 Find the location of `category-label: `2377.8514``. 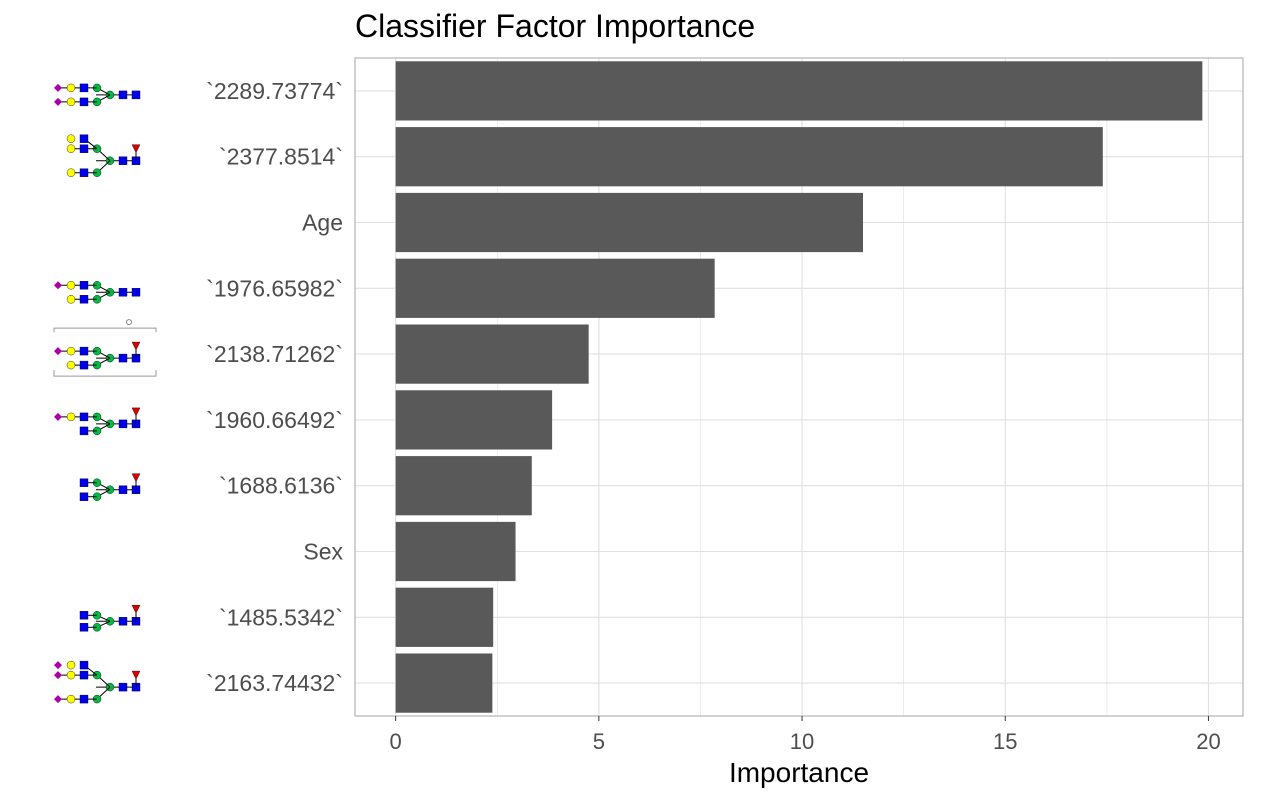

category-label: `2377.8514` is located at coordinates (281, 157).